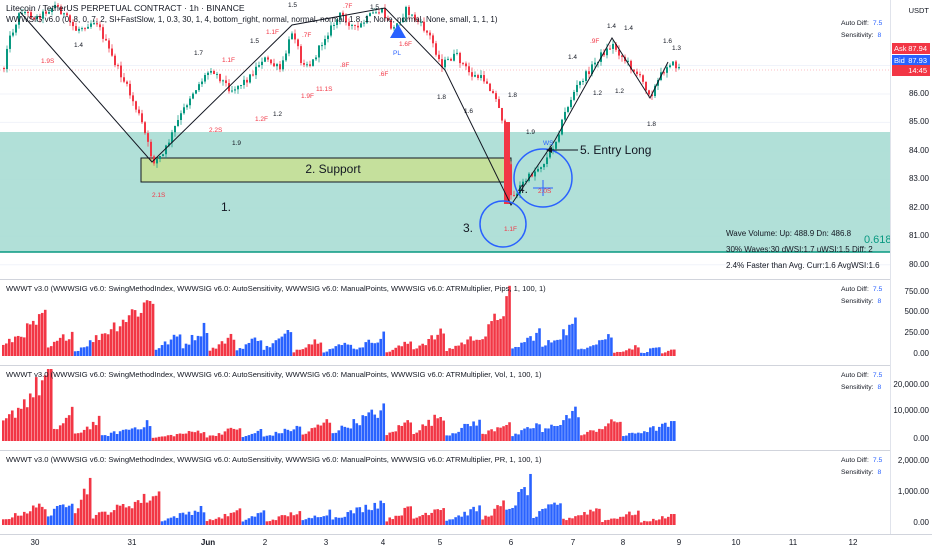 Image resolution: width=932 pixels, height=551 pixels. I want to click on support-label: 2. Support, so click(333, 169).